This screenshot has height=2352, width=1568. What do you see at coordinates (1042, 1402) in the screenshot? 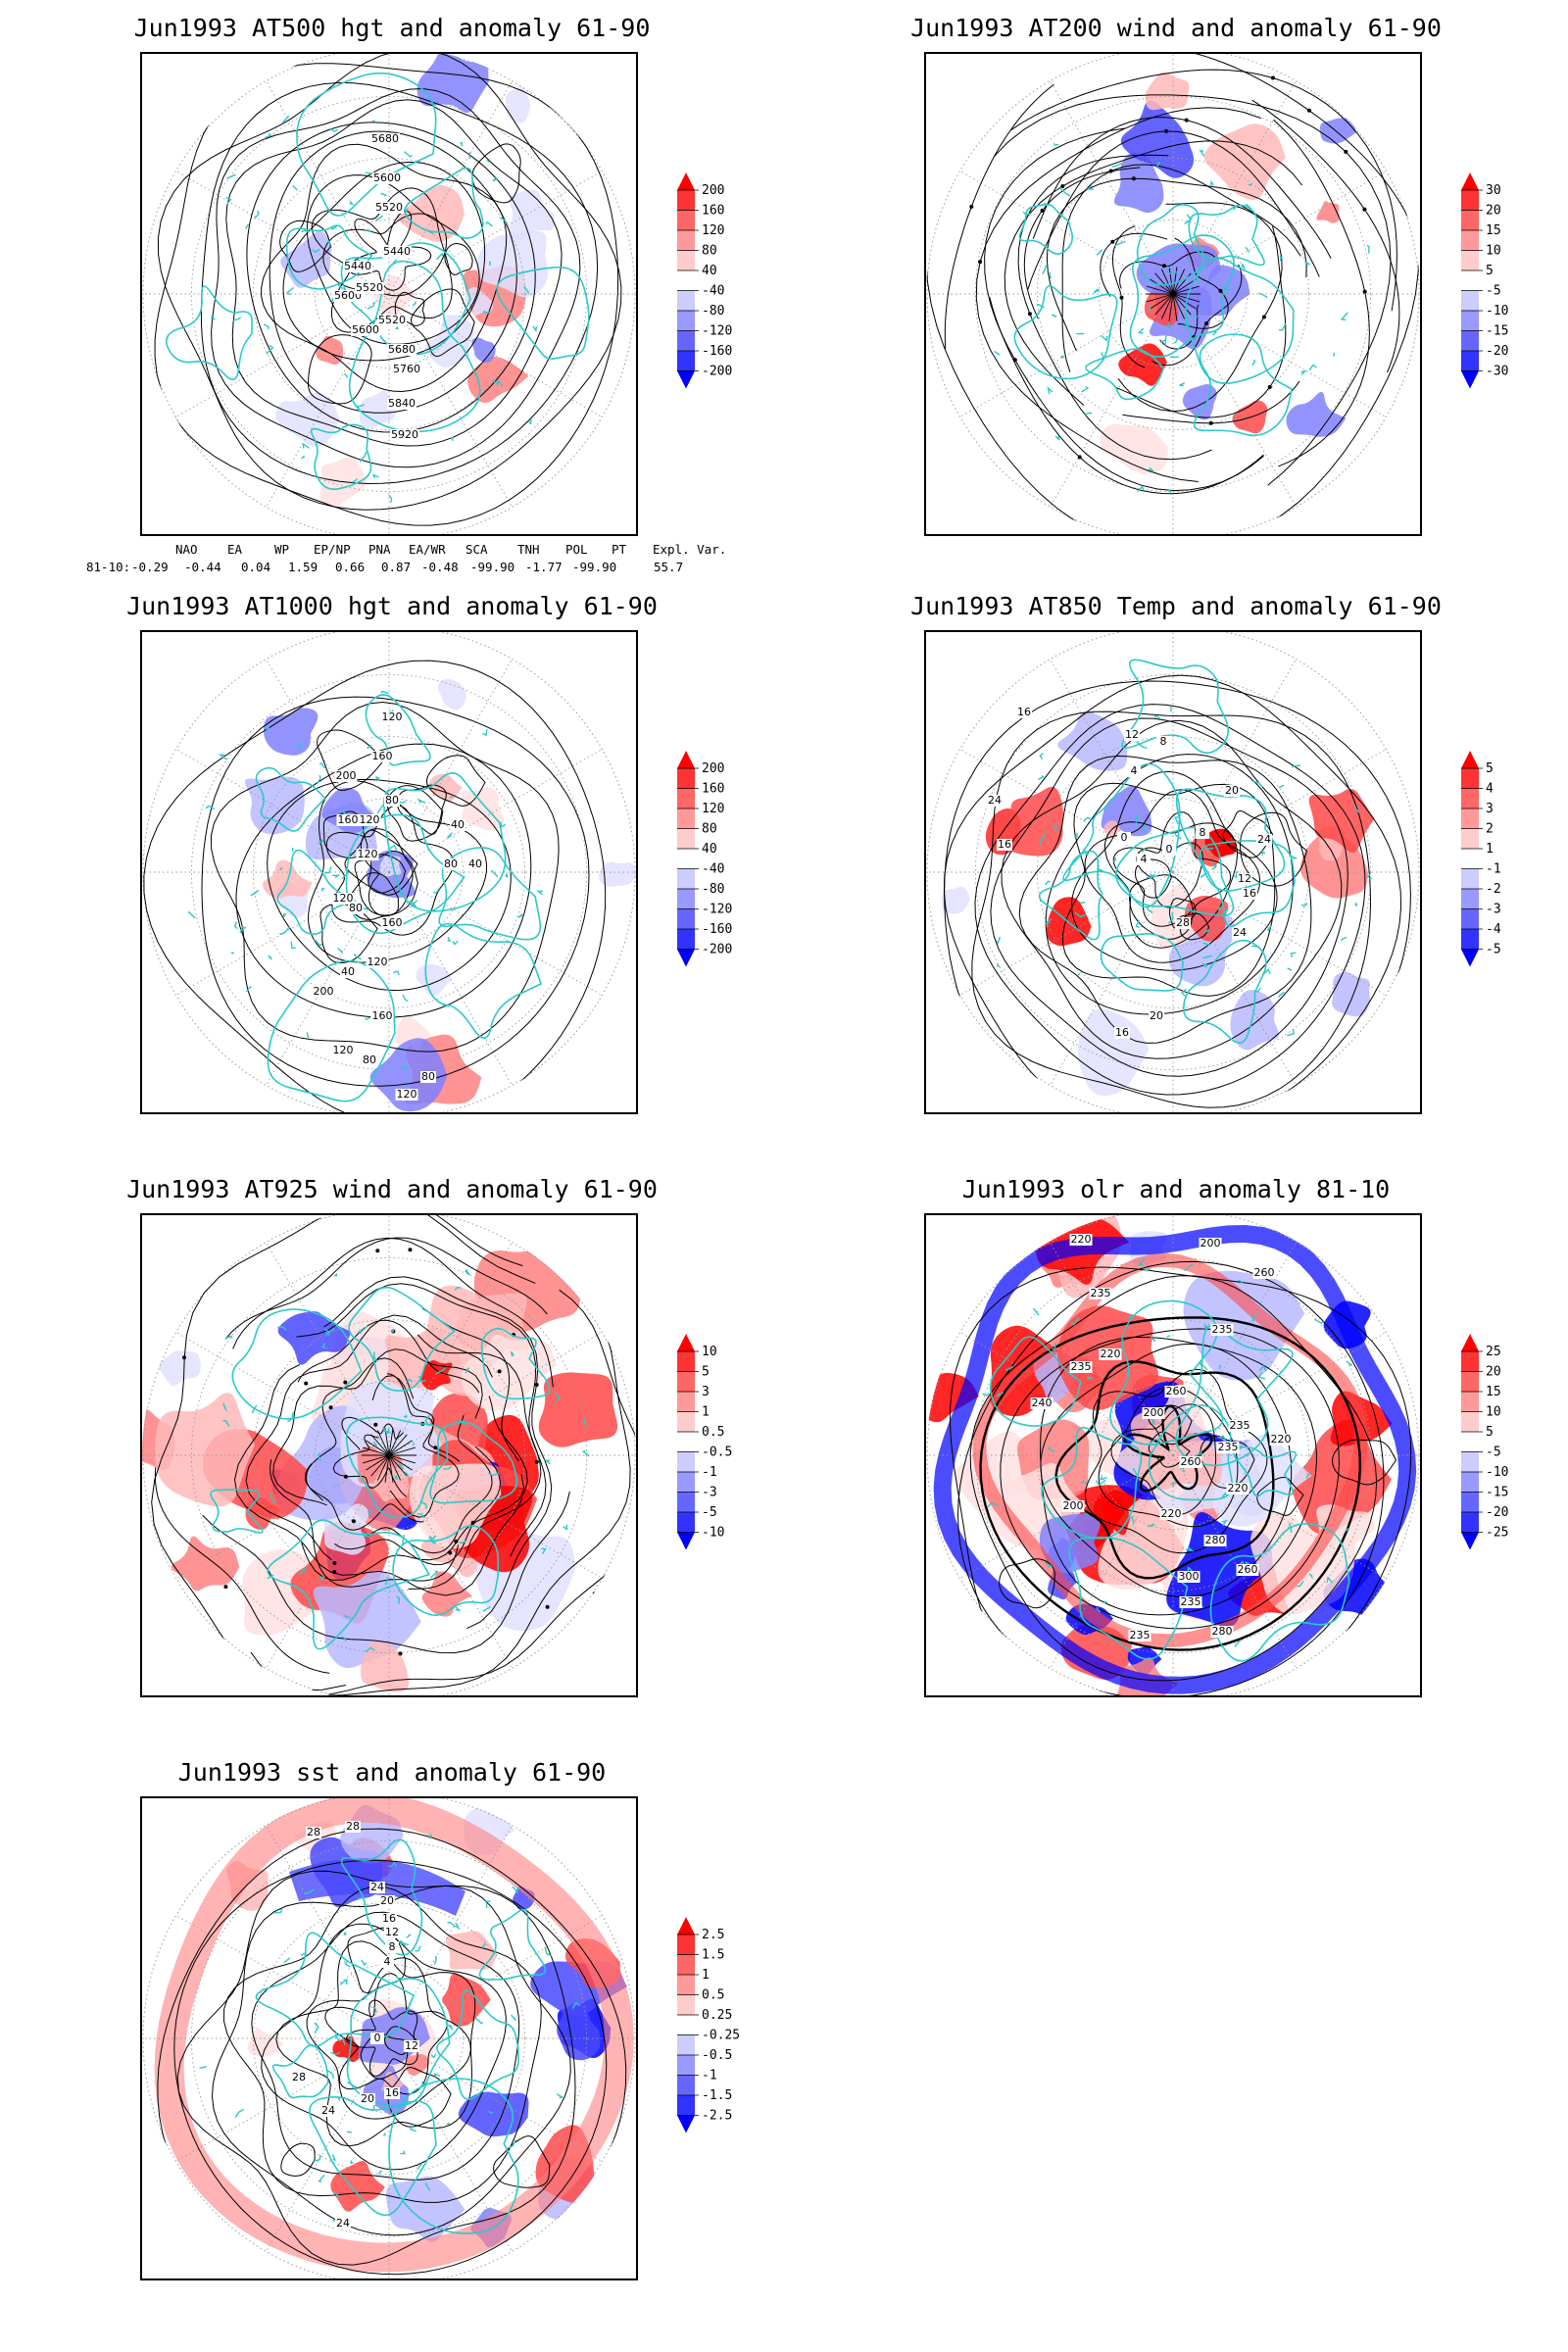
I see `contour-label: 240` at bounding box center [1042, 1402].